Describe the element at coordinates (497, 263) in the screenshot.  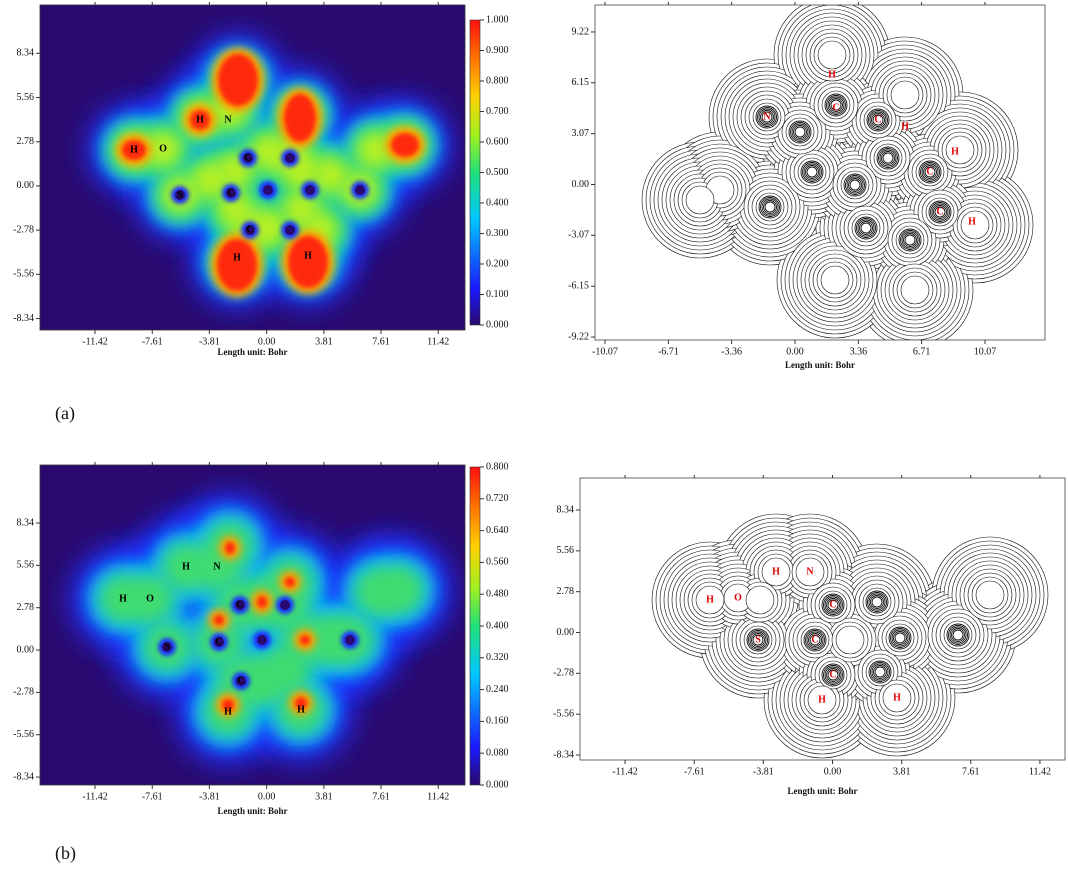
I see `colorbar-tick-label: 0.200` at that location.